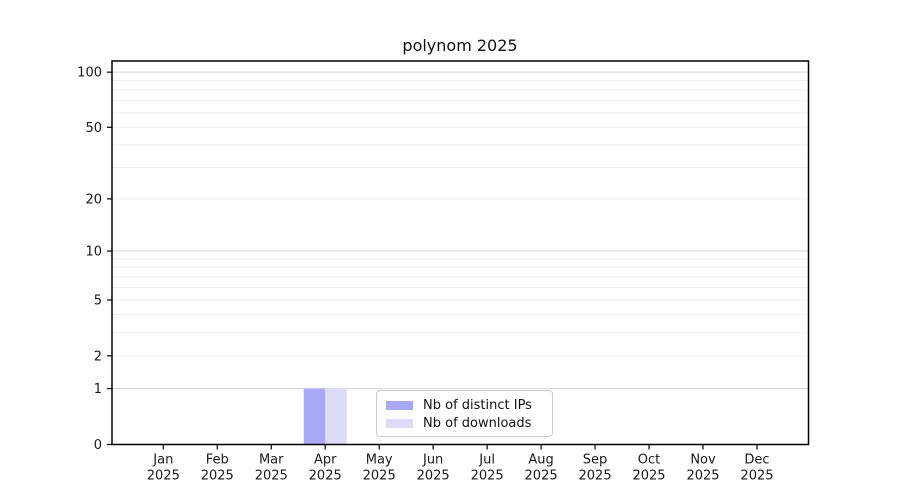  I want to click on x-tick-label-month: Aug, so click(540, 460).